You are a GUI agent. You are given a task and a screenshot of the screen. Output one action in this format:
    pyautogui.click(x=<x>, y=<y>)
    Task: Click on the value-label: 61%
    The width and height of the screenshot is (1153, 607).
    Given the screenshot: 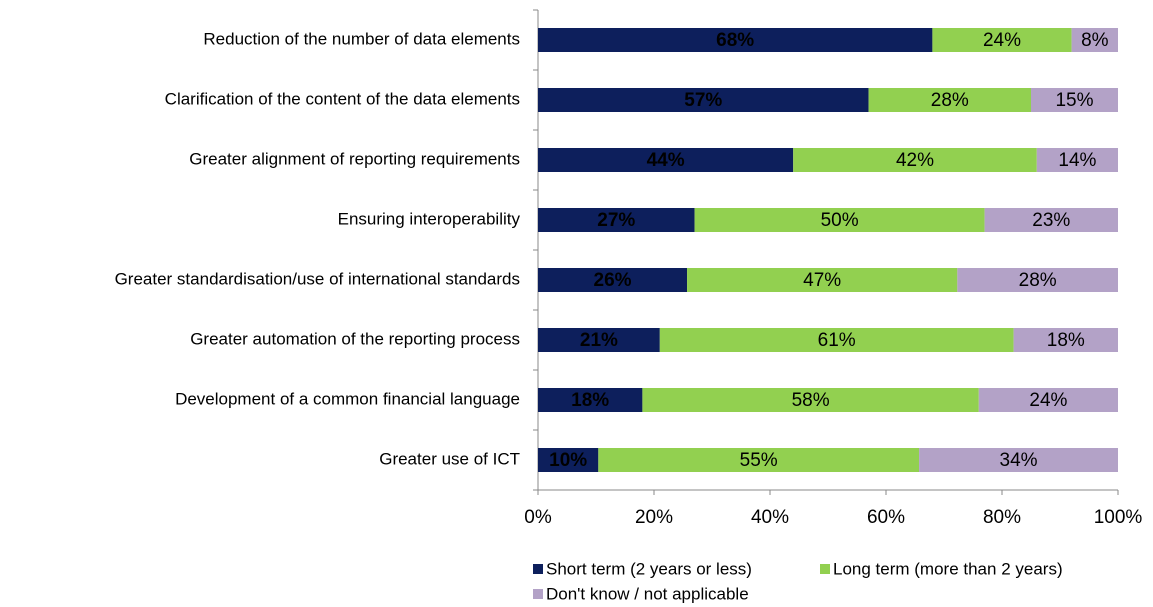 What is the action you would take?
    pyautogui.click(x=837, y=340)
    